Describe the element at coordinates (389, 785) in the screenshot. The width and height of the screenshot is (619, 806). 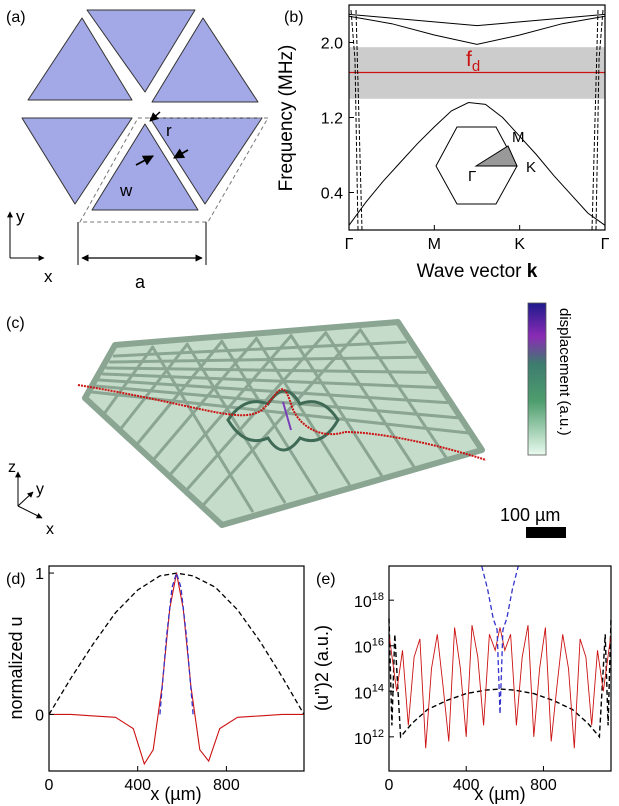
I see `e-xtick-label: 0` at that location.